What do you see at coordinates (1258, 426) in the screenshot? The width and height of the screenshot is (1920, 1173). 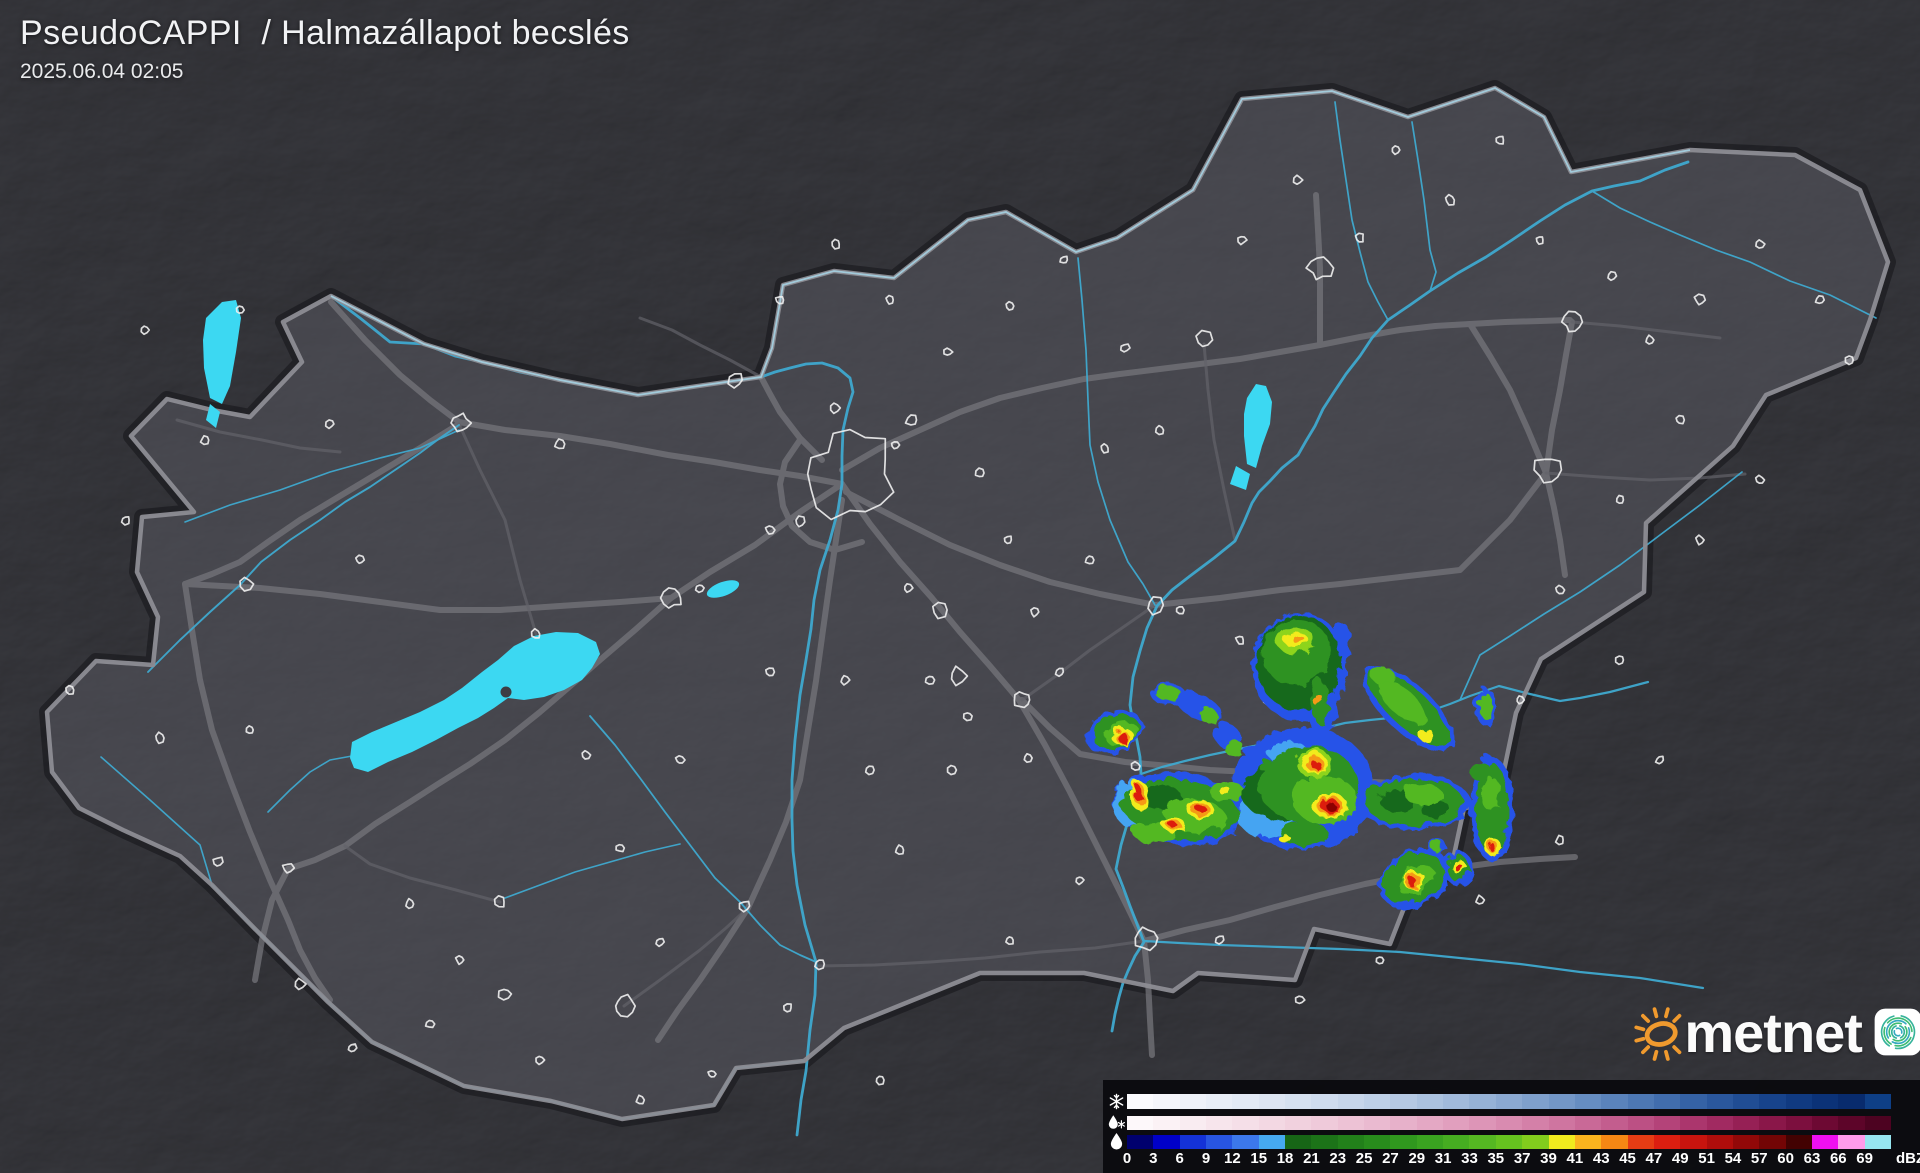 I see `lake-tisza` at bounding box center [1258, 426].